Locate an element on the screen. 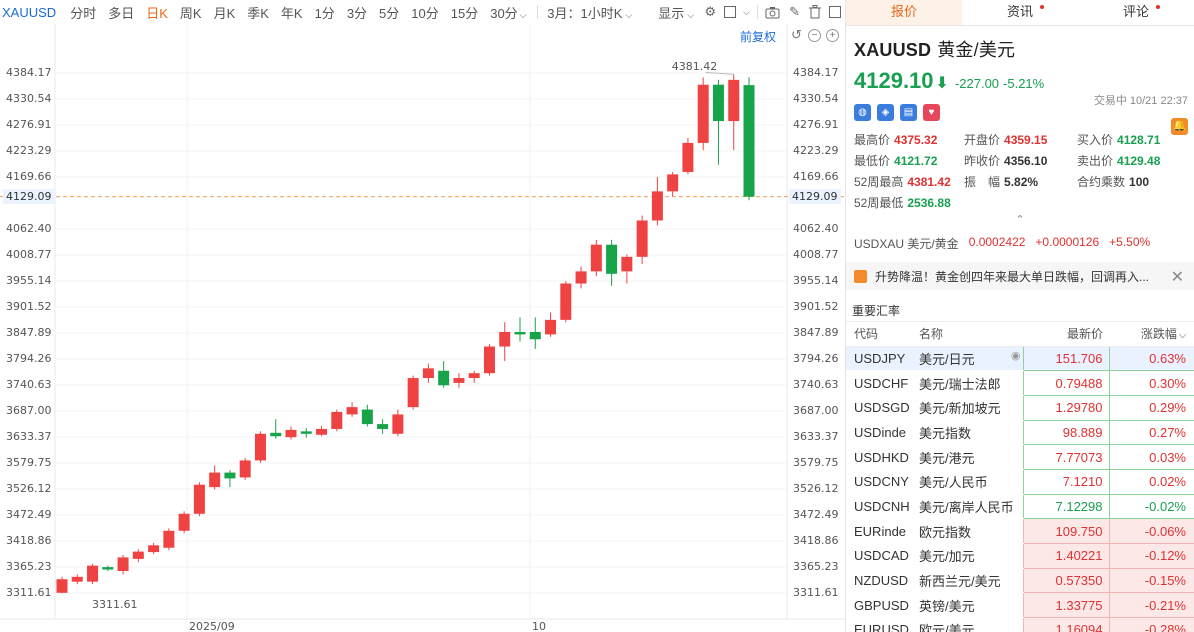  trash-icon is located at coordinates (814, 12).